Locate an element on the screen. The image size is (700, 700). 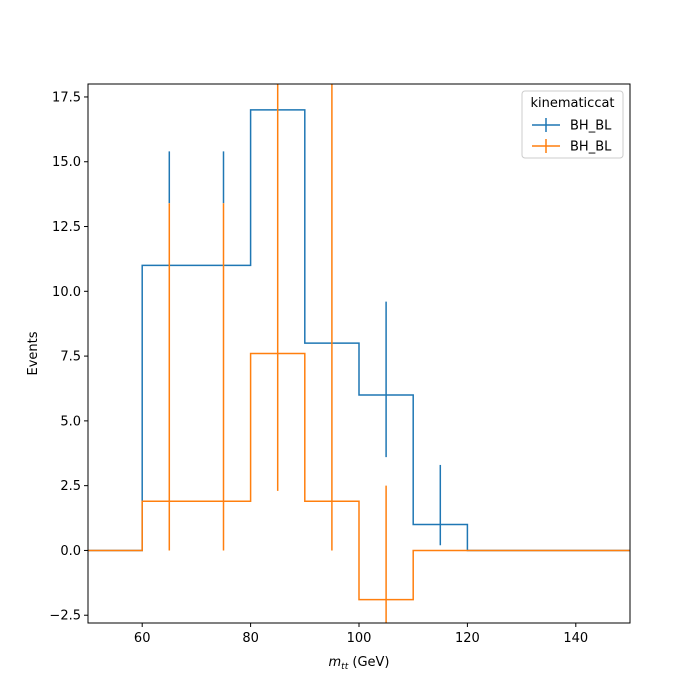
legend-box is located at coordinates (572, 124).